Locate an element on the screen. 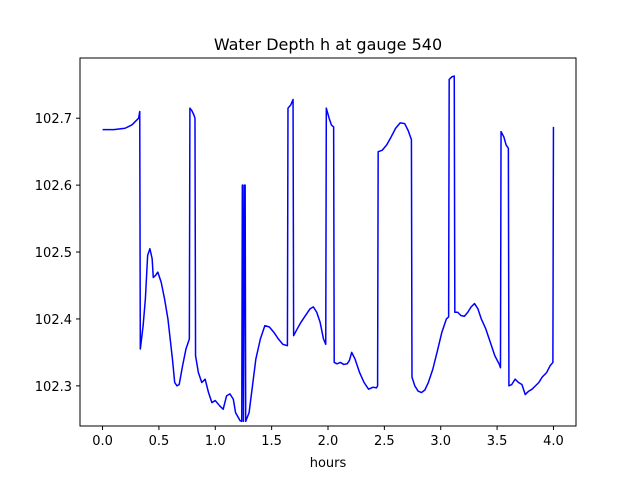 This screenshot has height=484, width=640. y-axis-ticks: 102.3 102.4 102.5 102.6 102.7 is located at coordinates (57, 253).